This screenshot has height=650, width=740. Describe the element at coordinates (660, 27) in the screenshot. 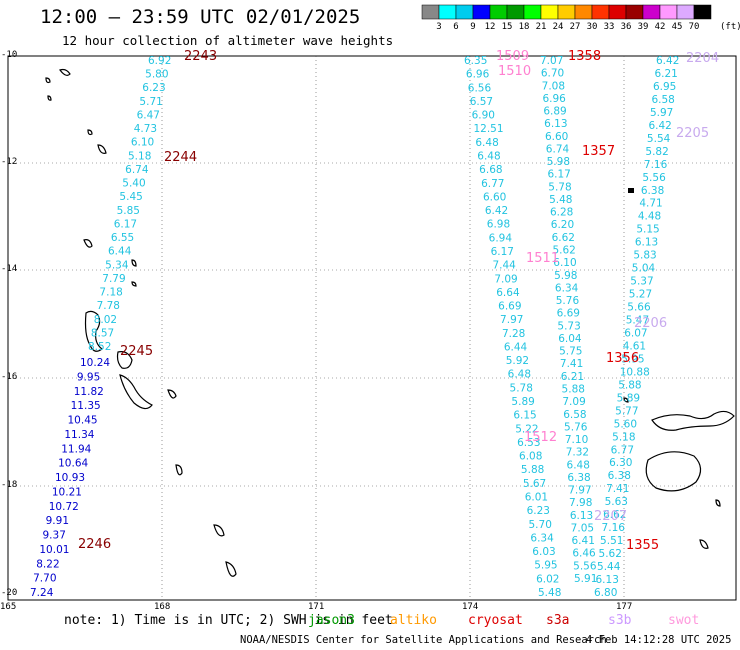

I see `colorbar-tick-label: 42` at that location.